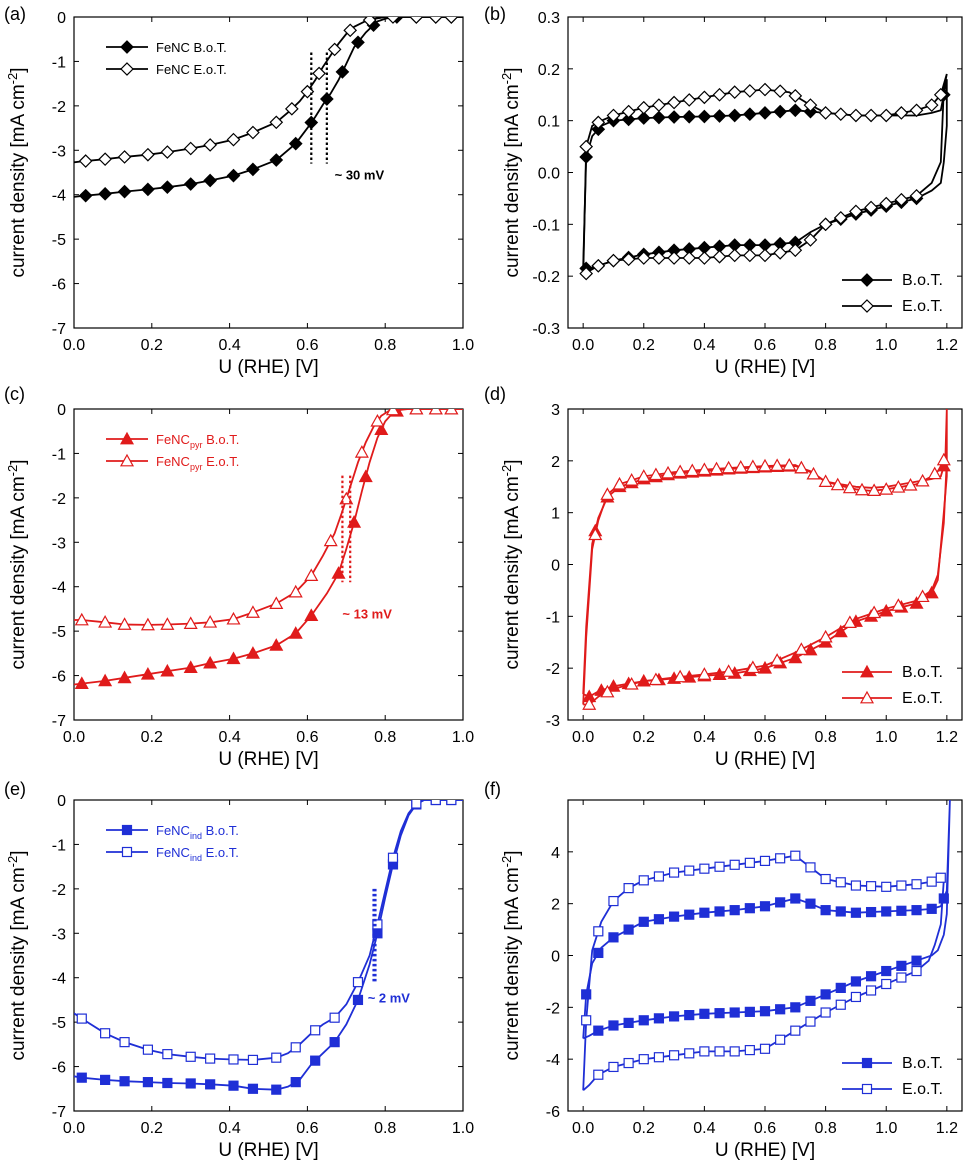 The image size is (970, 1175). What do you see at coordinates (166, 69) in the screenshot?
I see `legend-entry: FeNC E.o.T.` at bounding box center [166, 69].